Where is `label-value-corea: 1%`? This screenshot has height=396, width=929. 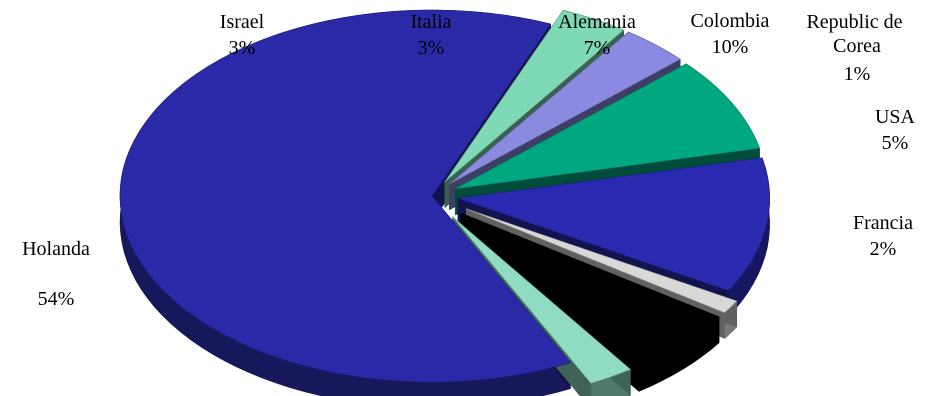 label-value-corea: 1% is located at coordinates (857, 74).